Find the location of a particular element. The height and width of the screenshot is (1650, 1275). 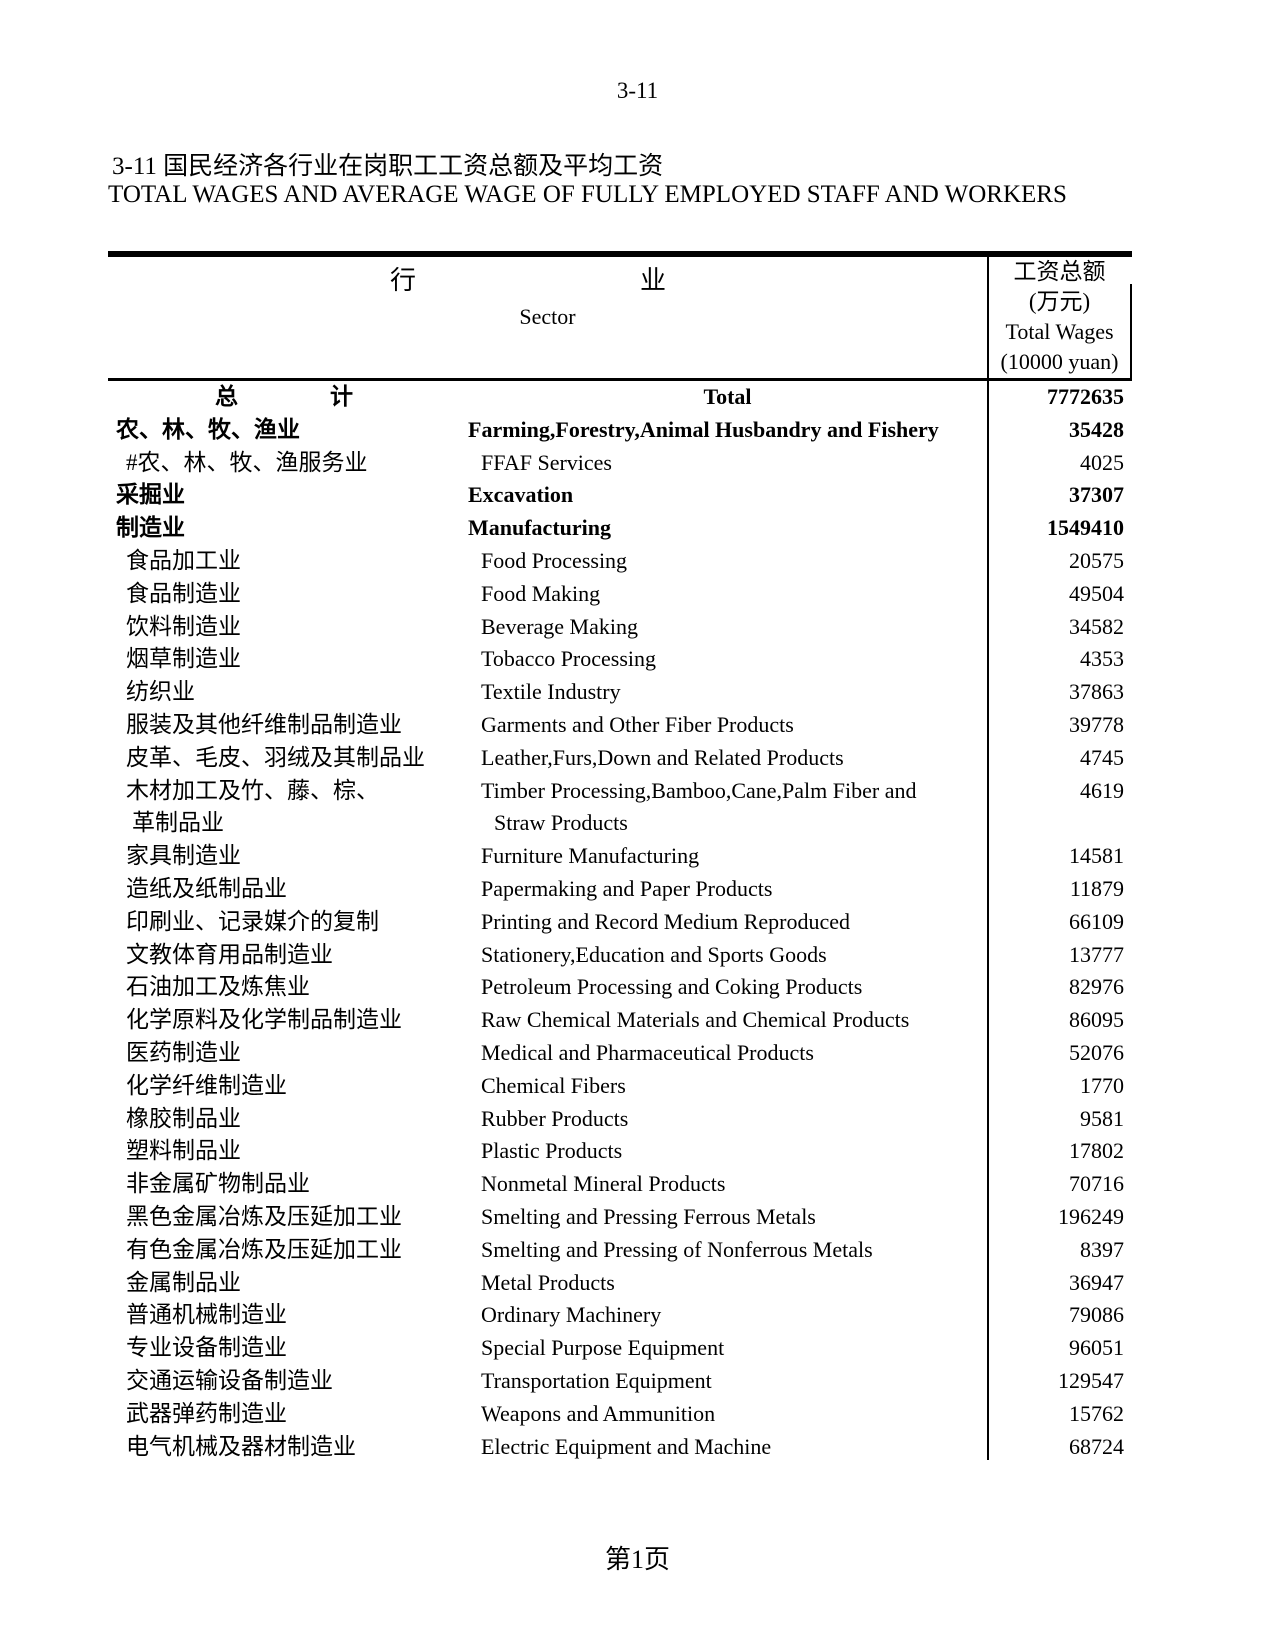

row-sector-en: Textile Industry is located at coordinates (551, 692).